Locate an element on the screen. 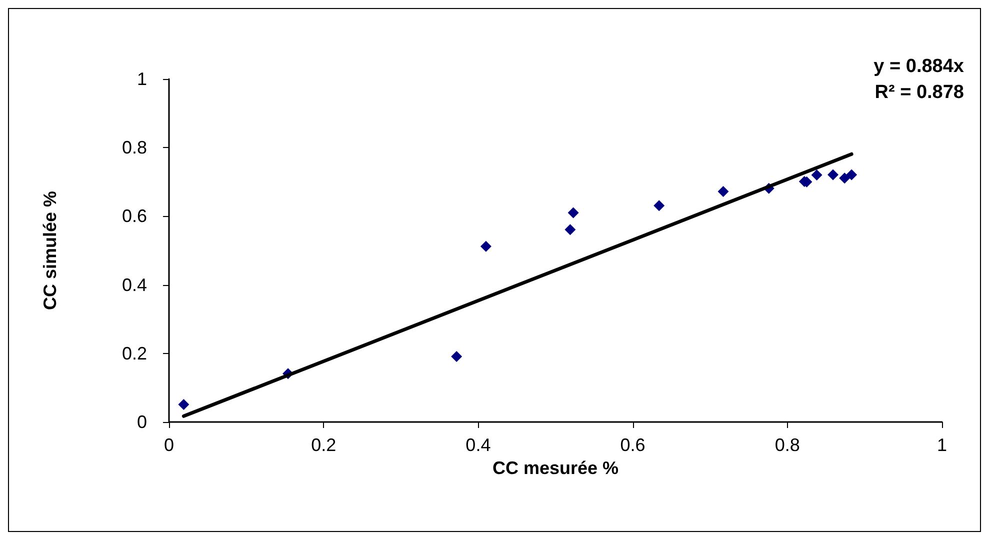  x-tick-label: 0 is located at coordinates (169, 445).